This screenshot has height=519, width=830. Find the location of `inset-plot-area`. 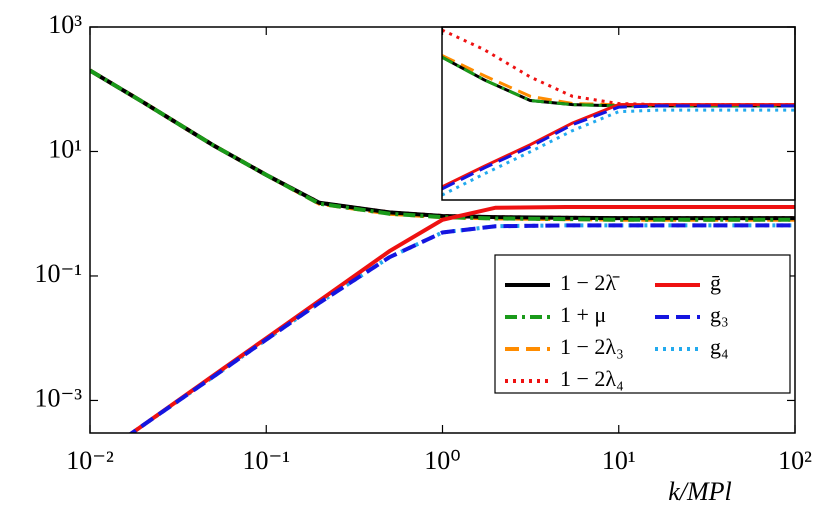

inset-plot-area is located at coordinates (618, 112).